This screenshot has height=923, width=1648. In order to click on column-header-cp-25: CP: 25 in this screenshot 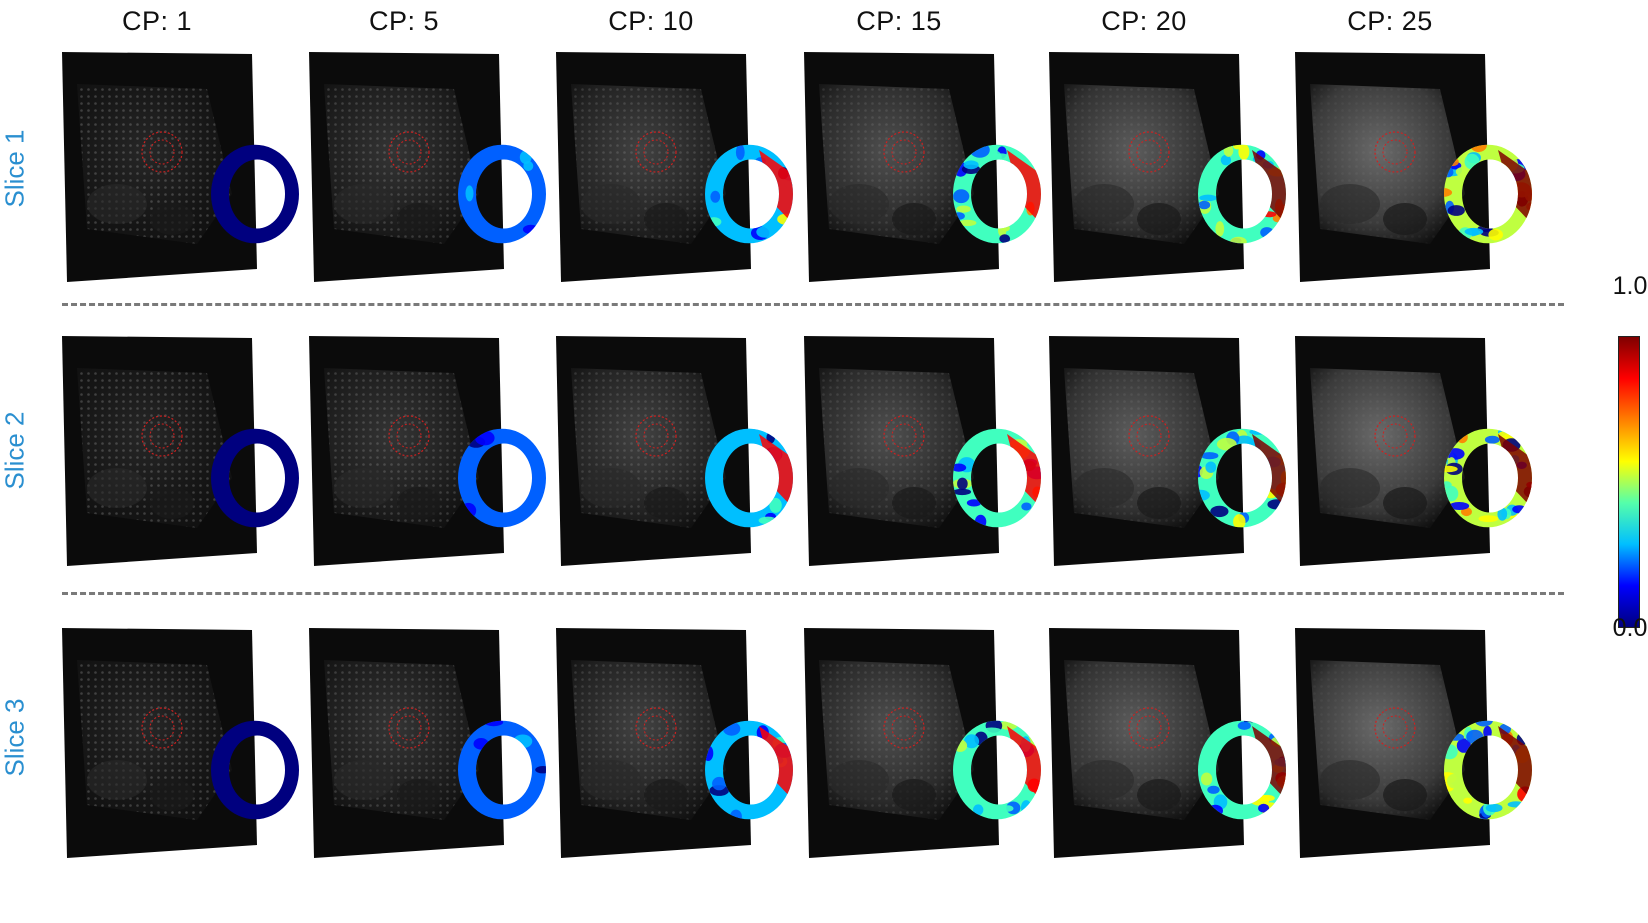, I will do `click(1390, 21)`.